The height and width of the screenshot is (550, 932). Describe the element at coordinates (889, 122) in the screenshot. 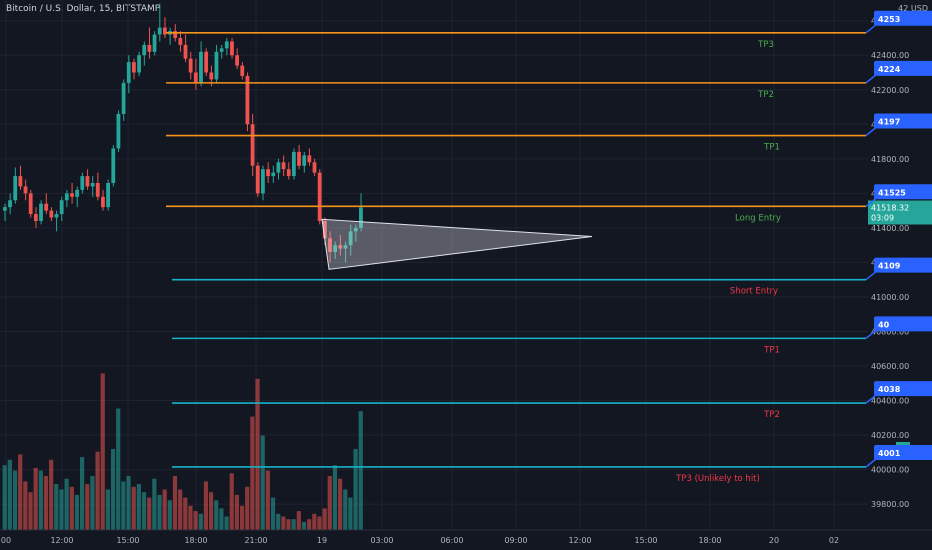

I see `price-tag-text: 4197` at that location.